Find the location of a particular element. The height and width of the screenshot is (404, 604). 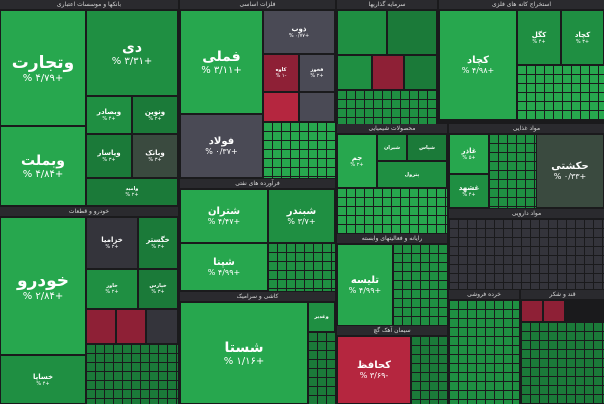

retail-small-tiles is located at coordinates (484, 352).